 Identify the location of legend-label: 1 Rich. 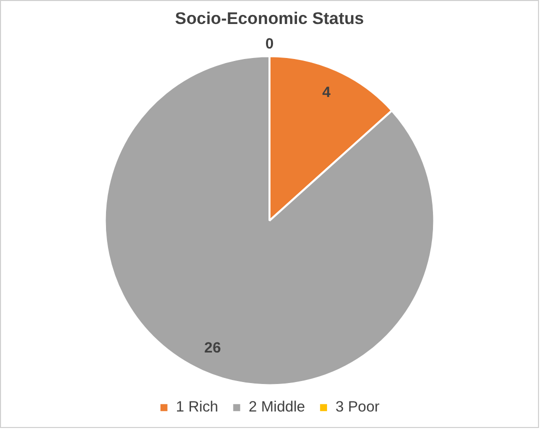
(197, 407).